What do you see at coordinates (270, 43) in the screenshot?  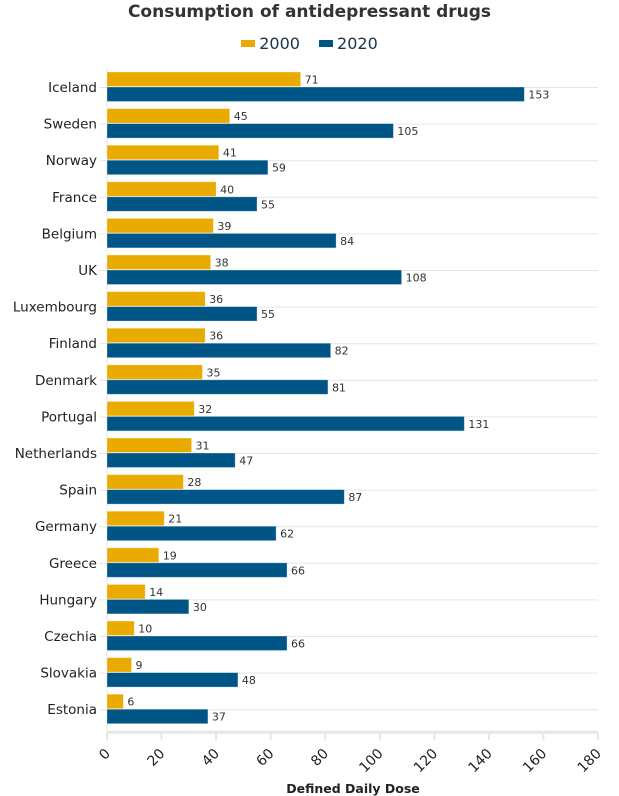 I see `legend-item-2000: 2000` at bounding box center [270, 43].